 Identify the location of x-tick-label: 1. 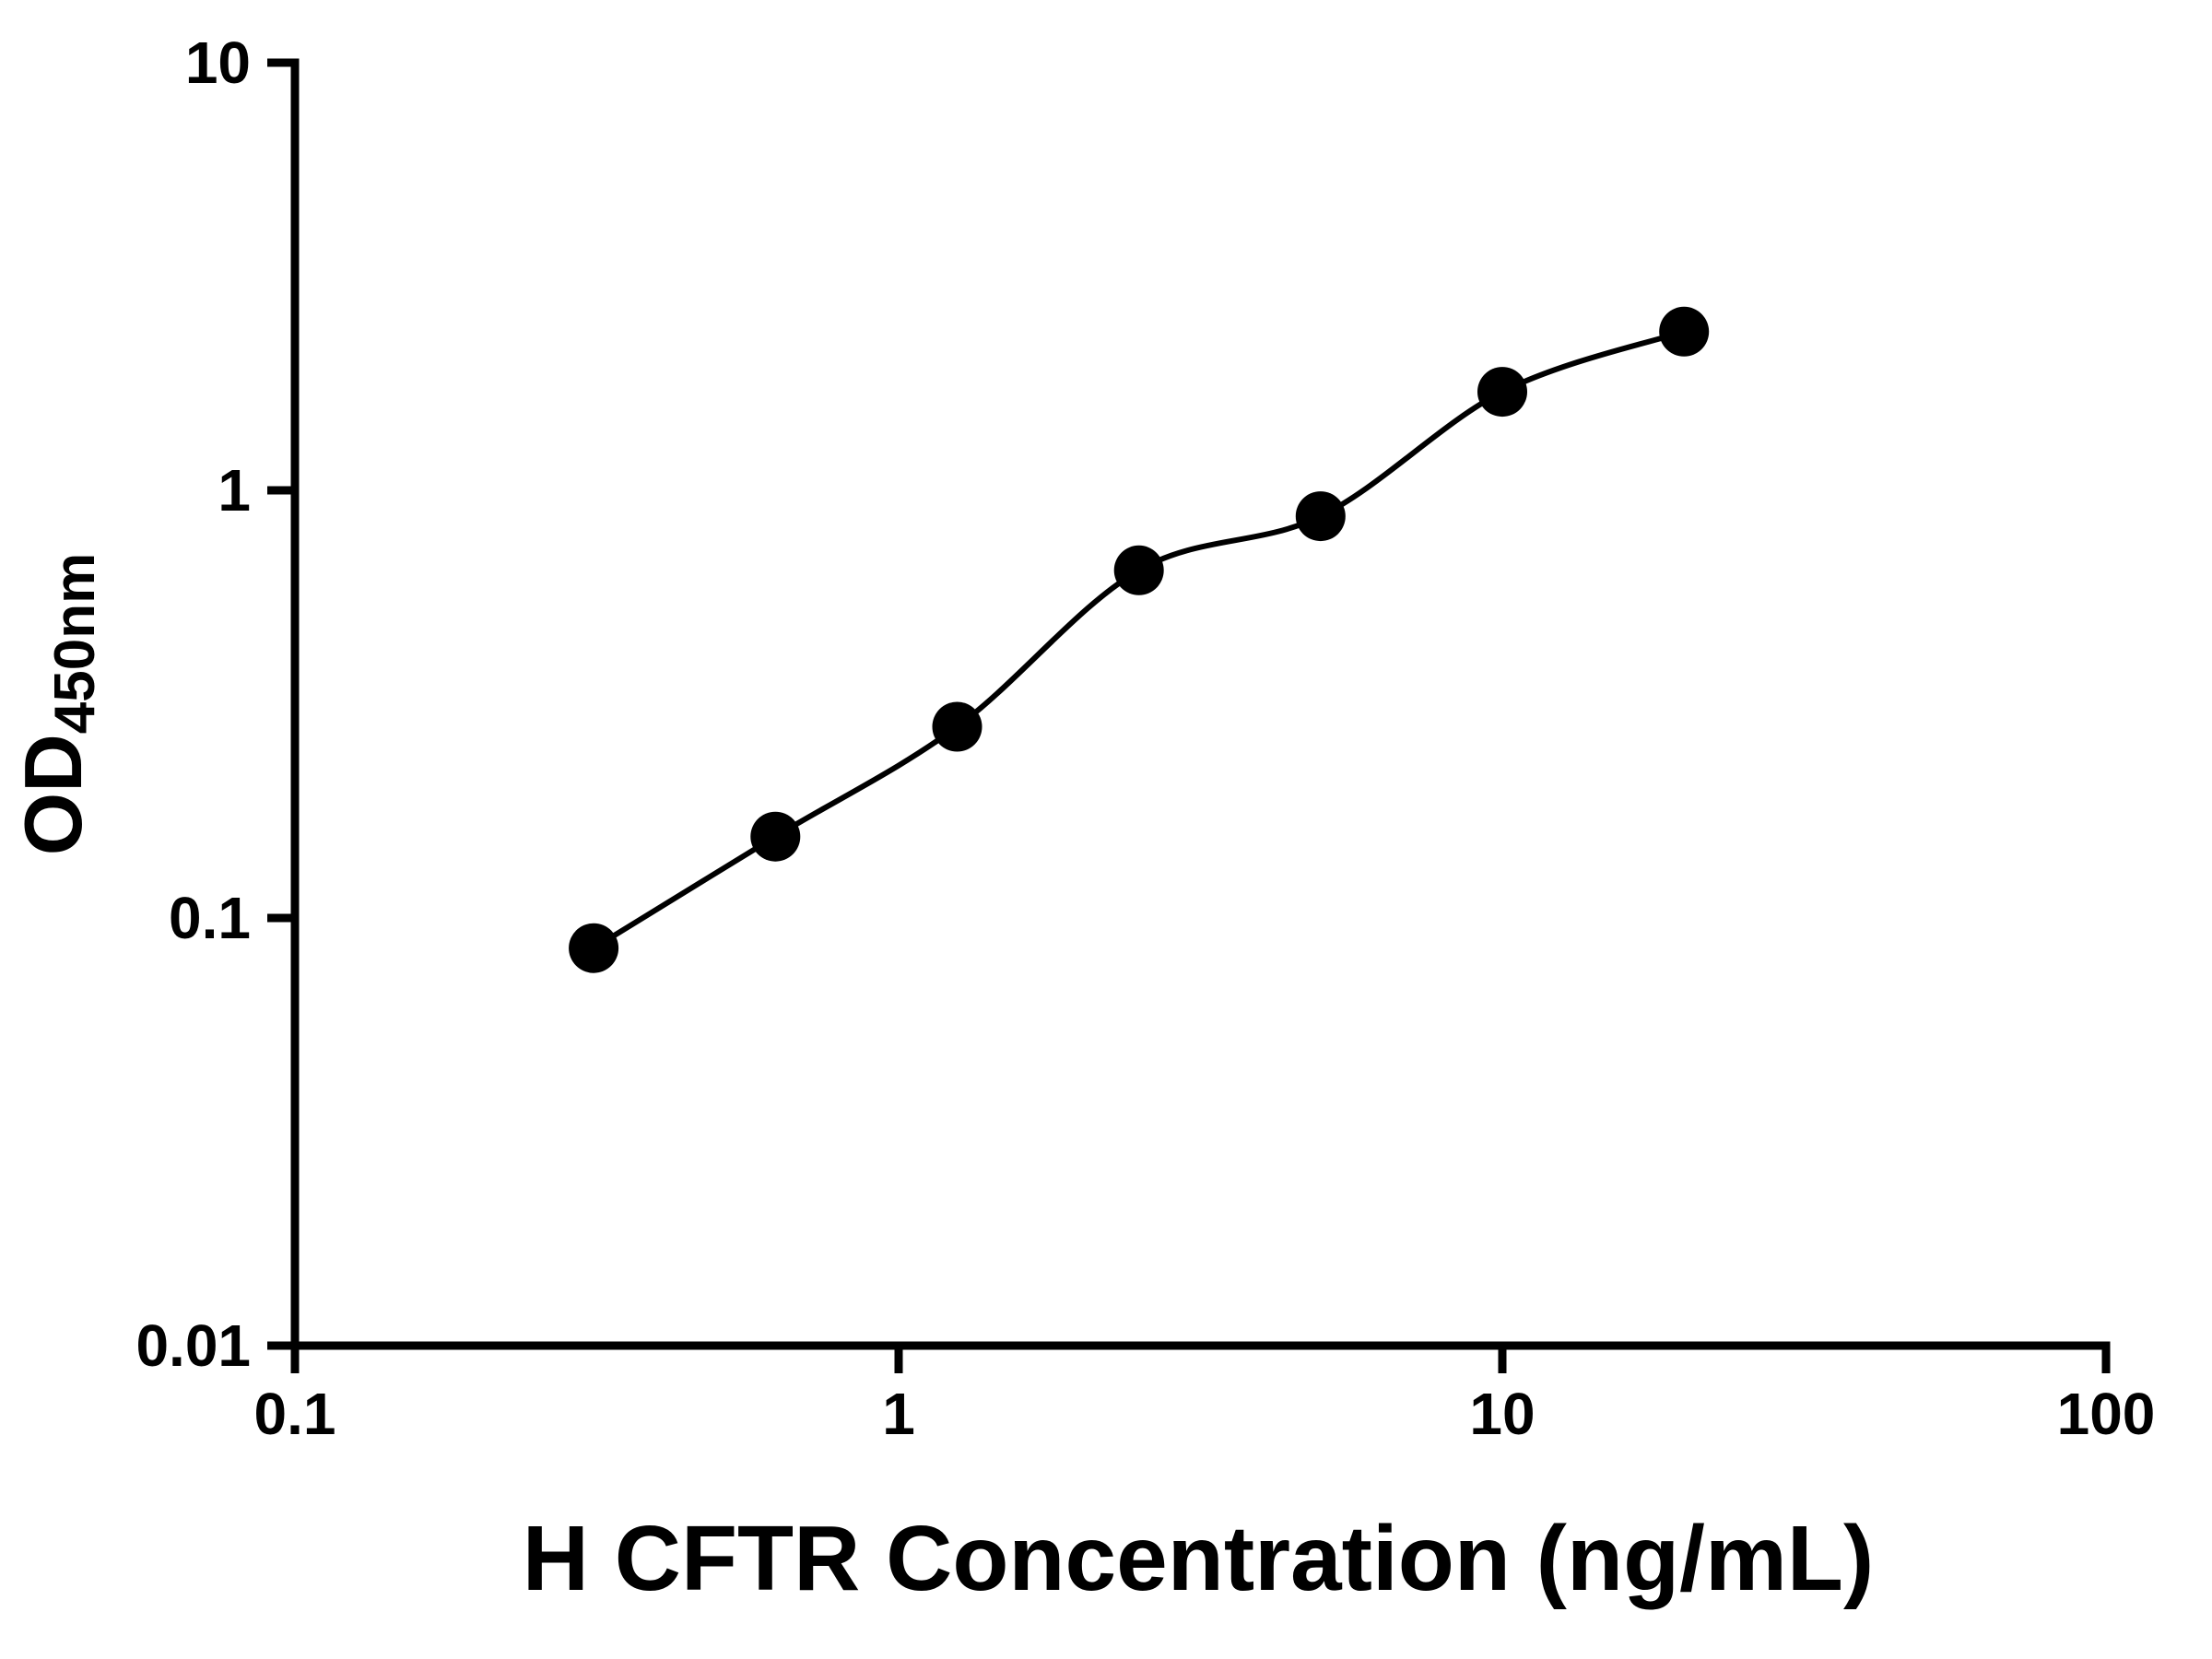
(898, 1414).